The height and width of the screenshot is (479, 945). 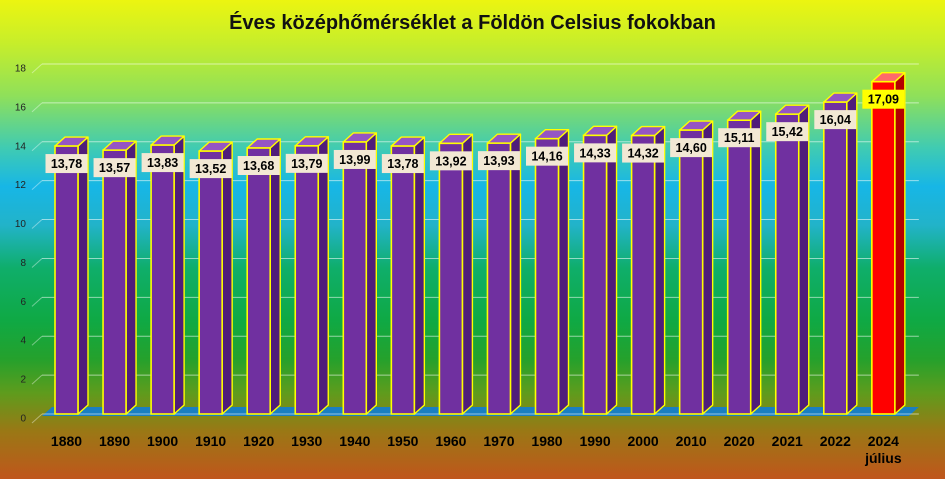 I want to click on data-label: 14,60, so click(x=691, y=148).